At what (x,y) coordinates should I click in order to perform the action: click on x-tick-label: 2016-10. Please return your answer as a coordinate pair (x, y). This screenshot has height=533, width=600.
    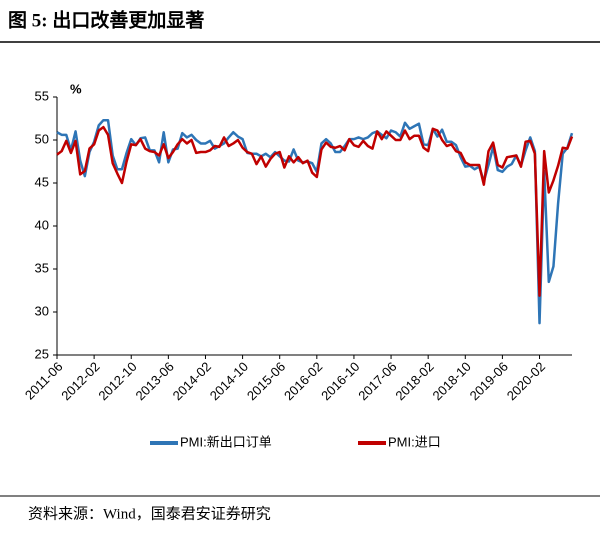
    Looking at the image, I should click on (340, 381).